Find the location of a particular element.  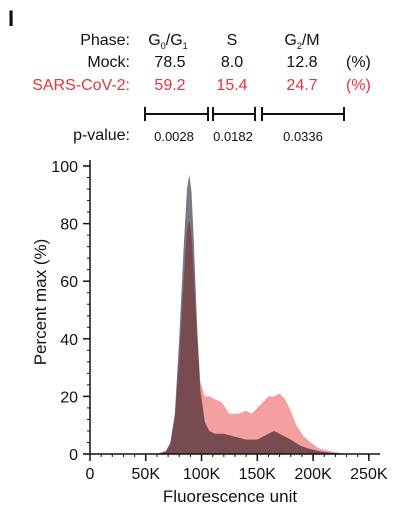

pvalue-s: 0.0182 is located at coordinates (233, 136).